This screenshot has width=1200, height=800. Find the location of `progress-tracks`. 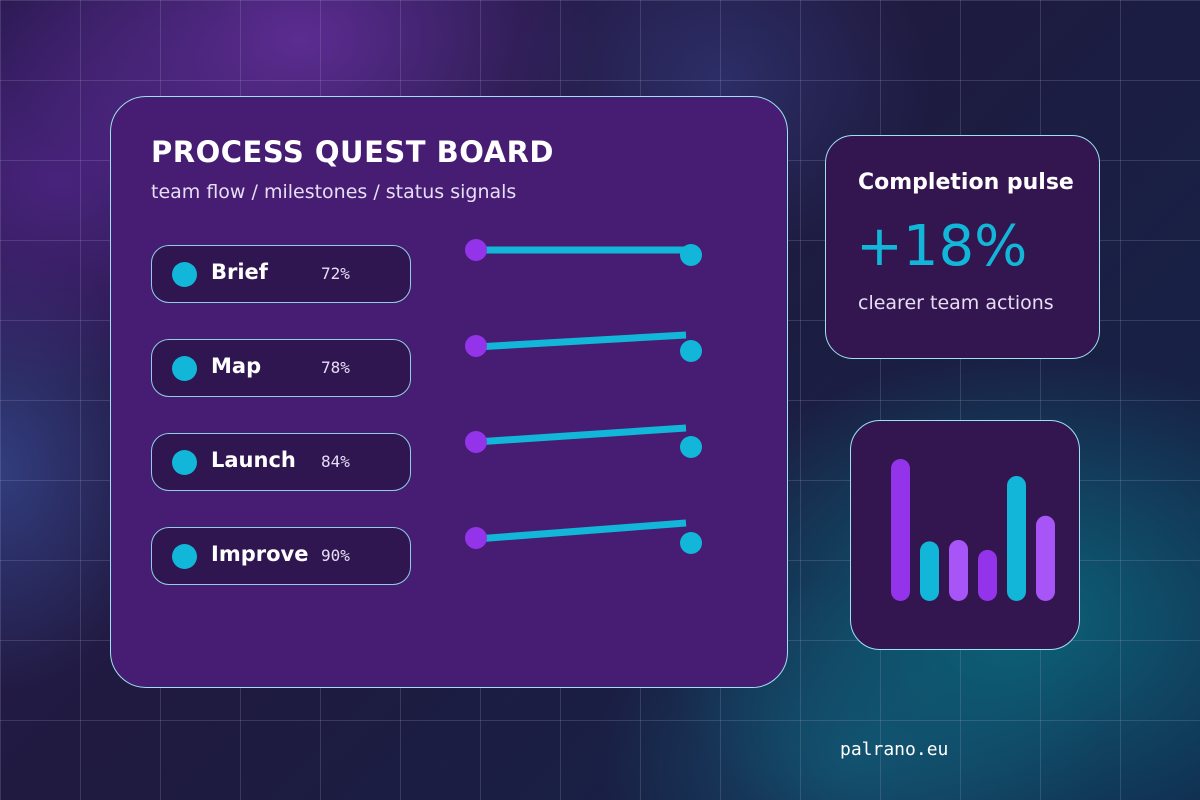

progress-tracks is located at coordinates (583, 396).